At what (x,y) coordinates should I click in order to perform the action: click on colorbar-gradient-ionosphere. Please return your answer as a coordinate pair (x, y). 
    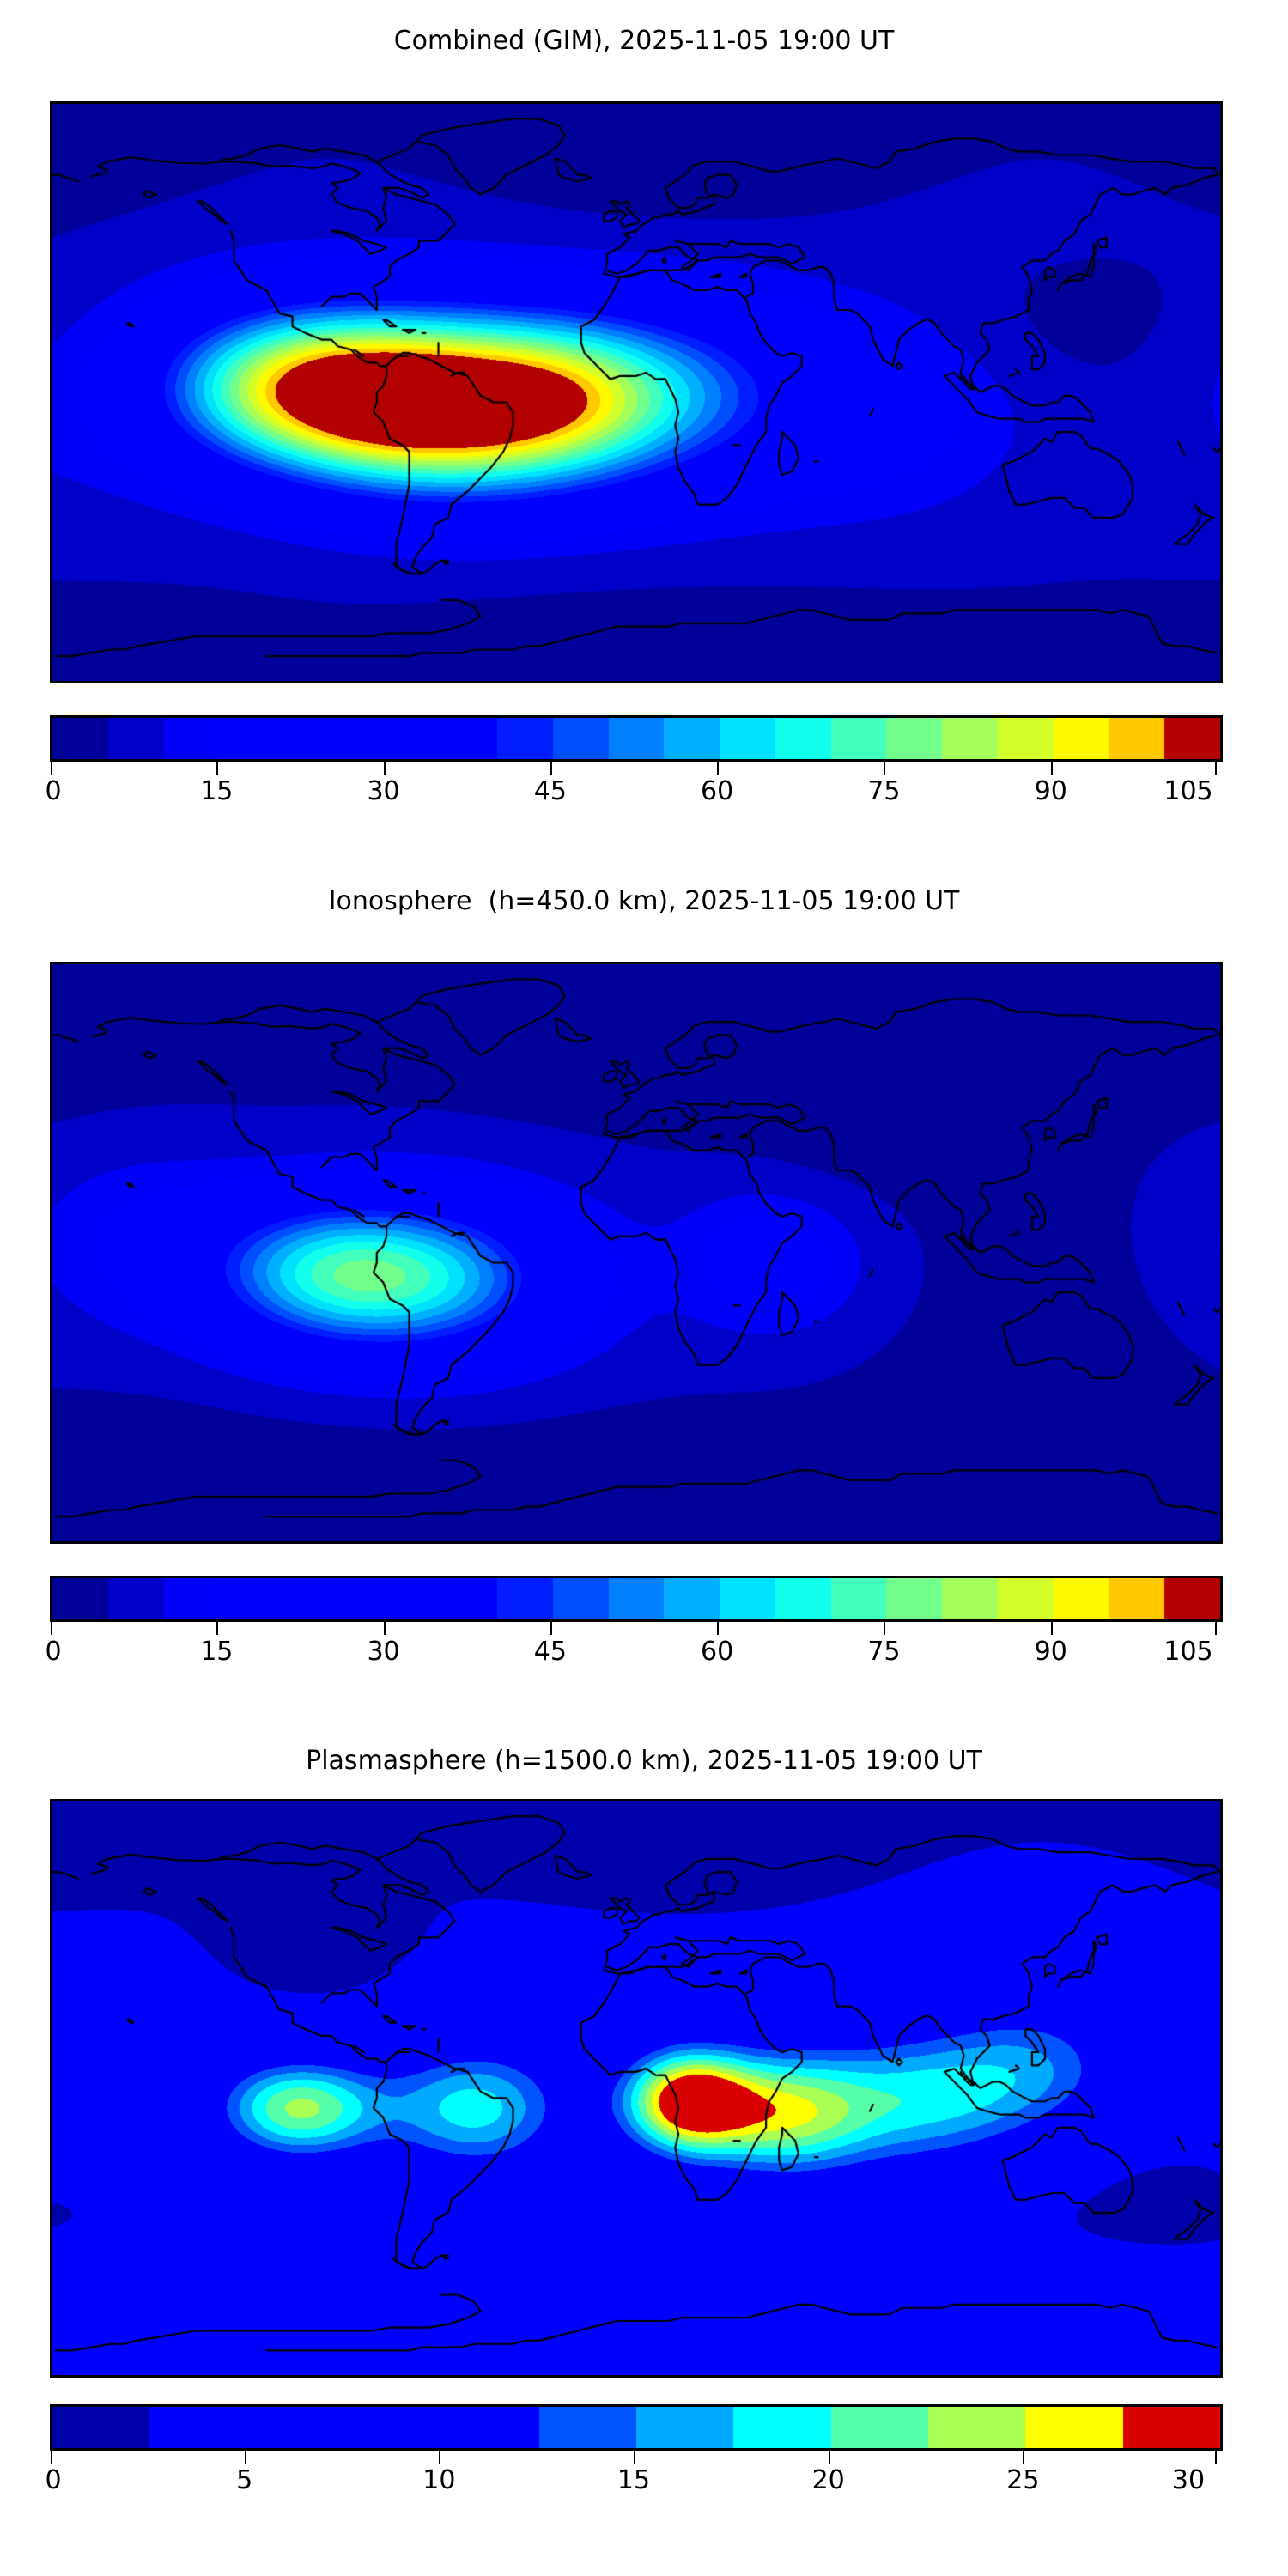
    Looking at the image, I should click on (636, 1598).